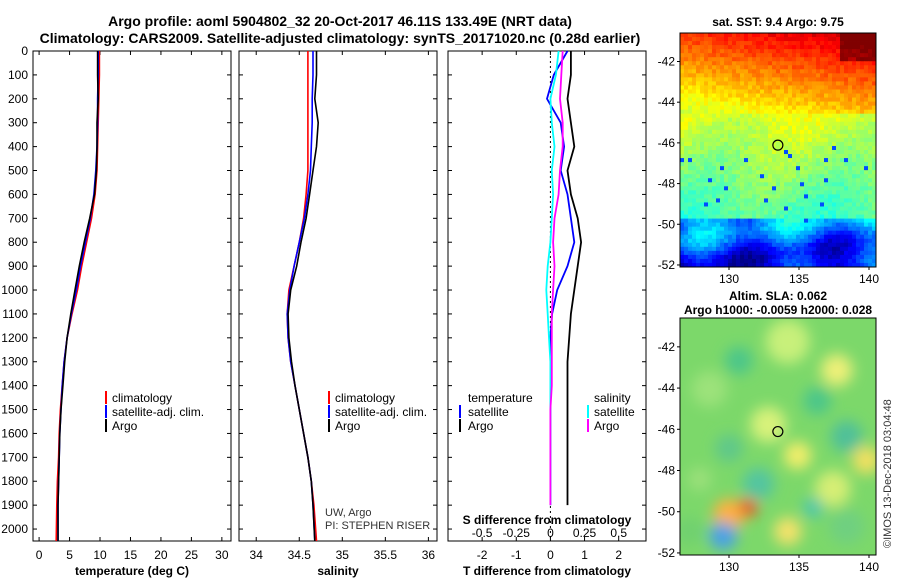 The image size is (900, 580). I want to click on sla-eddy, so click(817, 400).